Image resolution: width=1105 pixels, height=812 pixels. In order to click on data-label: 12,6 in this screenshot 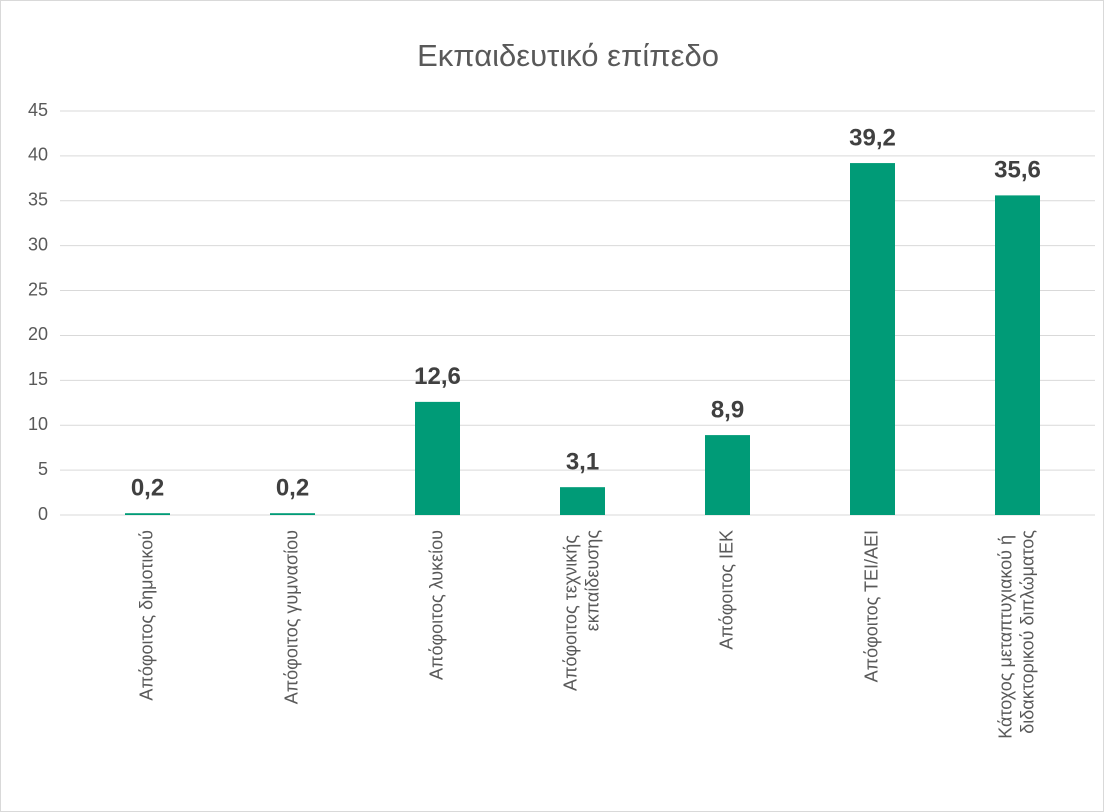, I will do `click(437, 376)`.